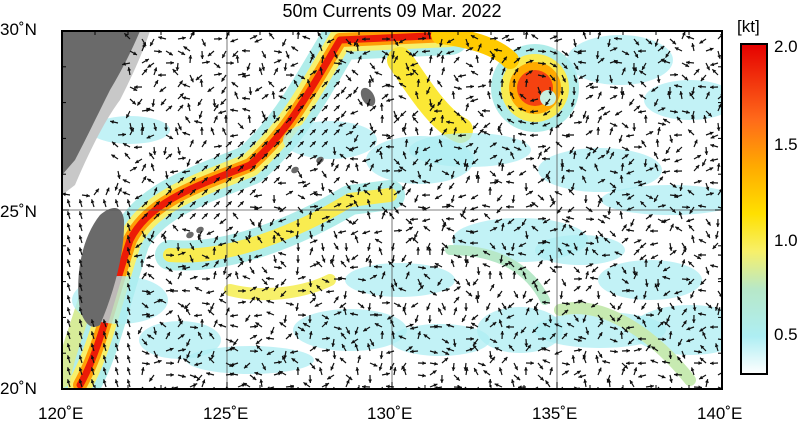  What do you see at coordinates (61, 413) in the screenshot?
I see `lon-label-120: 120˚E` at bounding box center [61, 413].